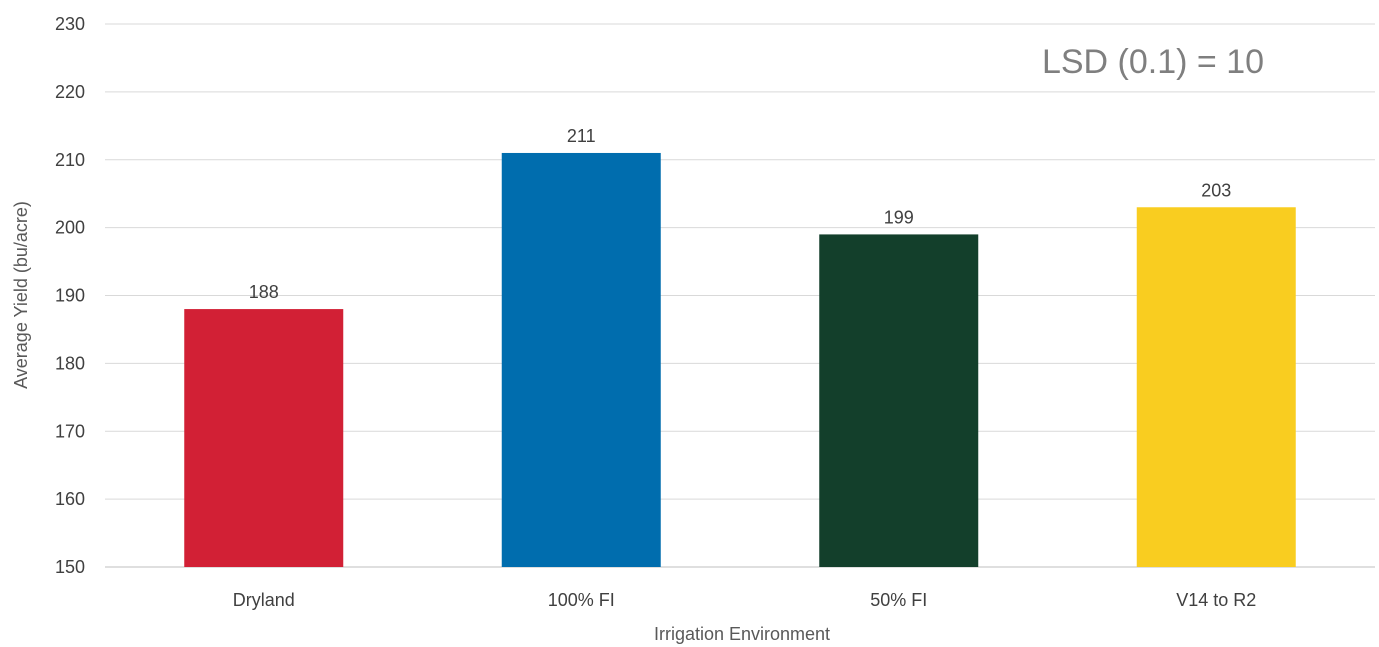  Describe the element at coordinates (70, 228) in the screenshot. I see `y-tick-label: 200` at that location.